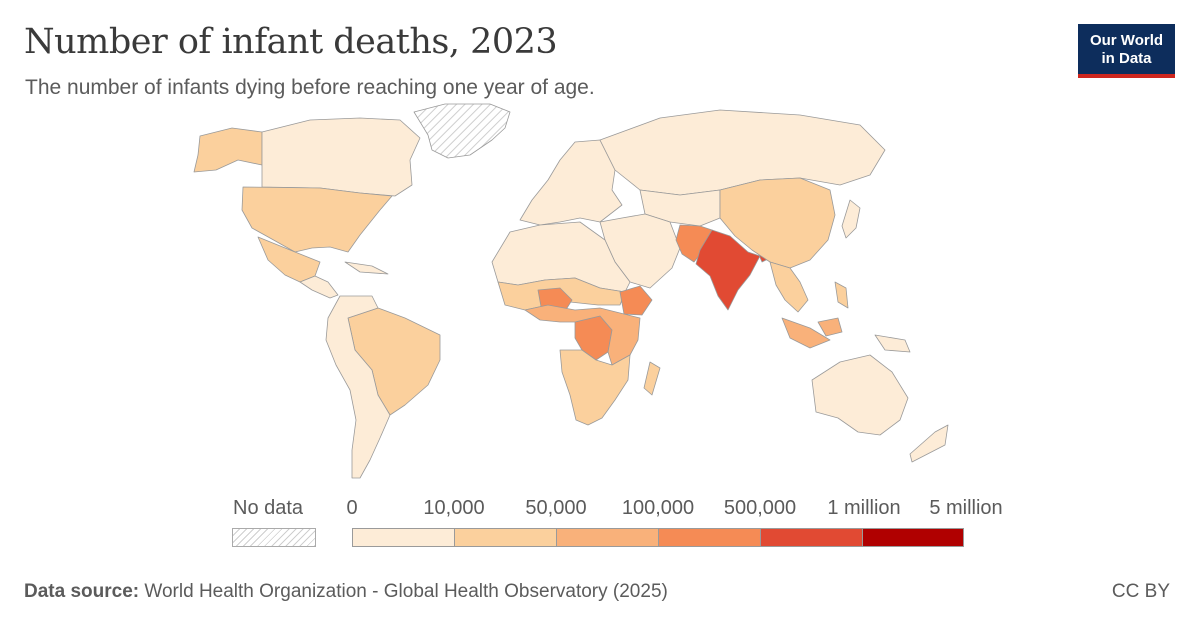  I want to click on region-japan, so click(851, 219).